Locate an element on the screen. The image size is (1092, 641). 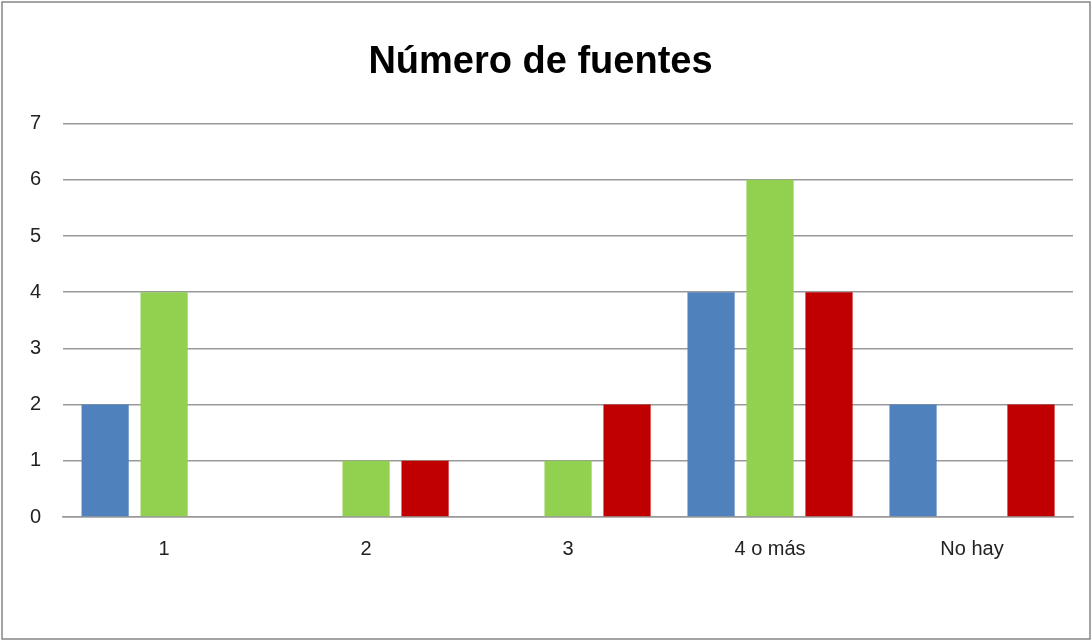
y-tick-label: 2 is located at coordinates (36, 403).